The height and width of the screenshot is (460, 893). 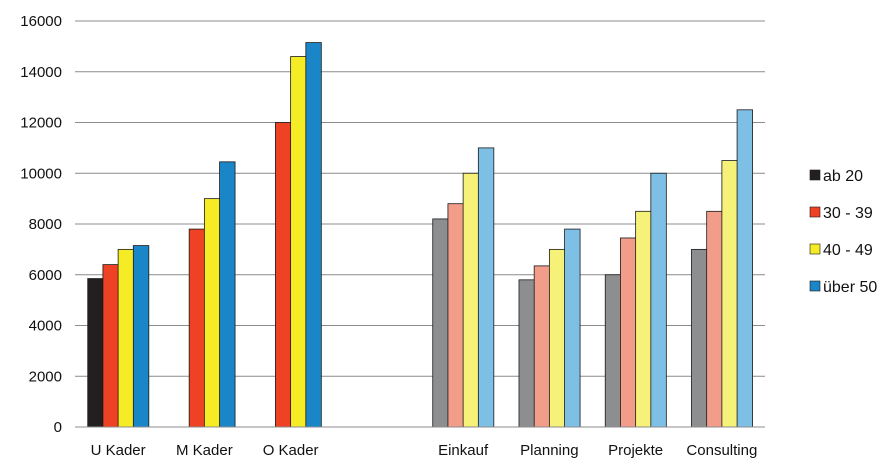 What do you see at coordinates (41, 123) in the screenshot?
I see `y-tick-label: 12000` at bounding box center [41, 123].